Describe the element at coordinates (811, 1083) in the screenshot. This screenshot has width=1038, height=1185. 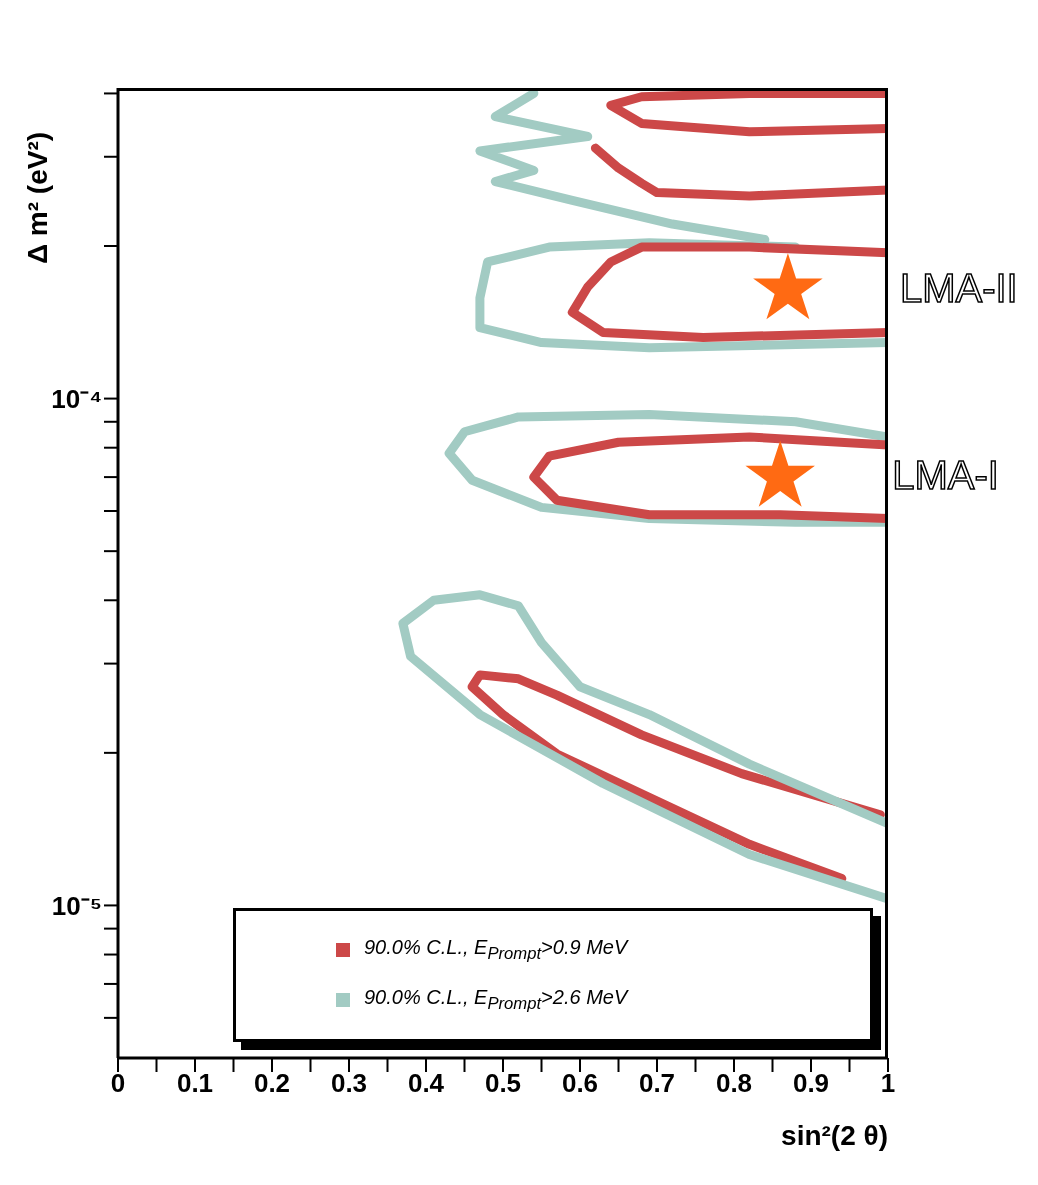
I see `x-tick-label: 0.9` at that location.